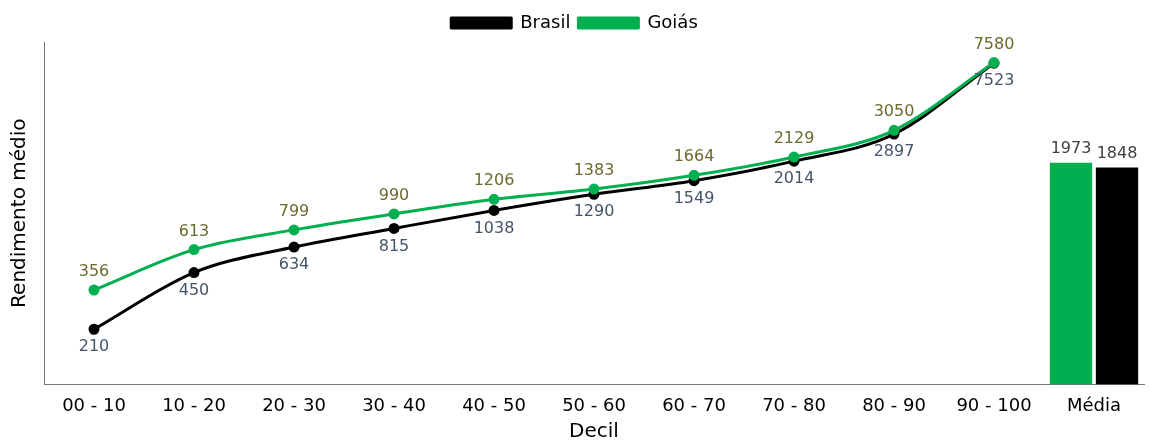 This screenshot has width=1151, height=446. I want to click on data-label: 634, so click(294, 264).